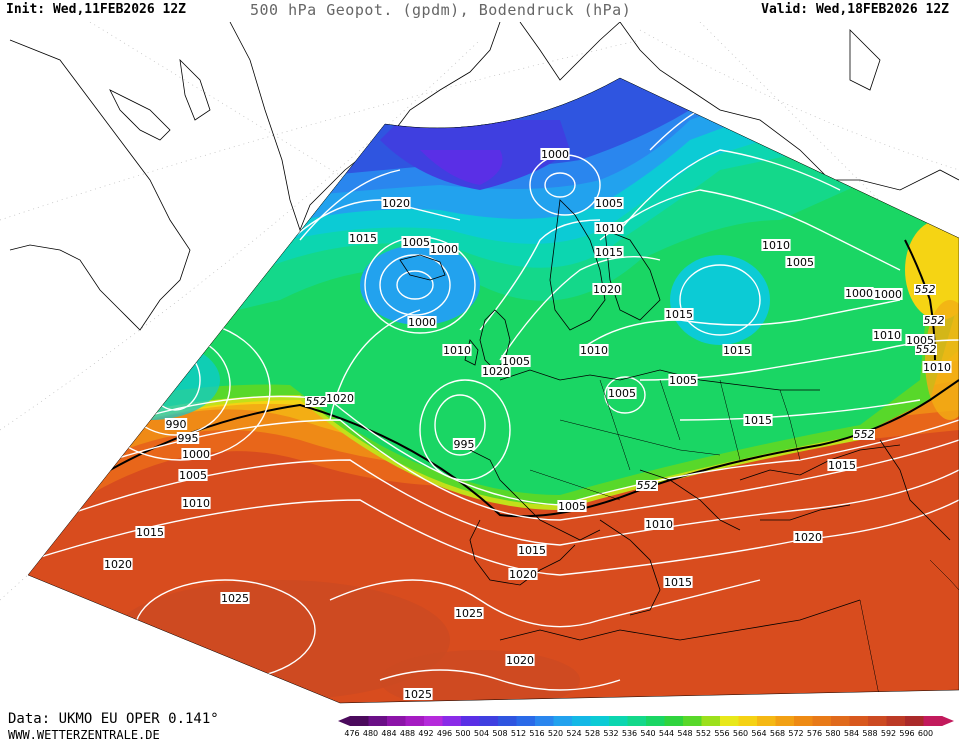 The width and height of the screenshot is (959, 742). What do you see at coordinates (370, 733) in the screenshot?
I see `legend-tick-label: 480` at bounding box center [370, 733].